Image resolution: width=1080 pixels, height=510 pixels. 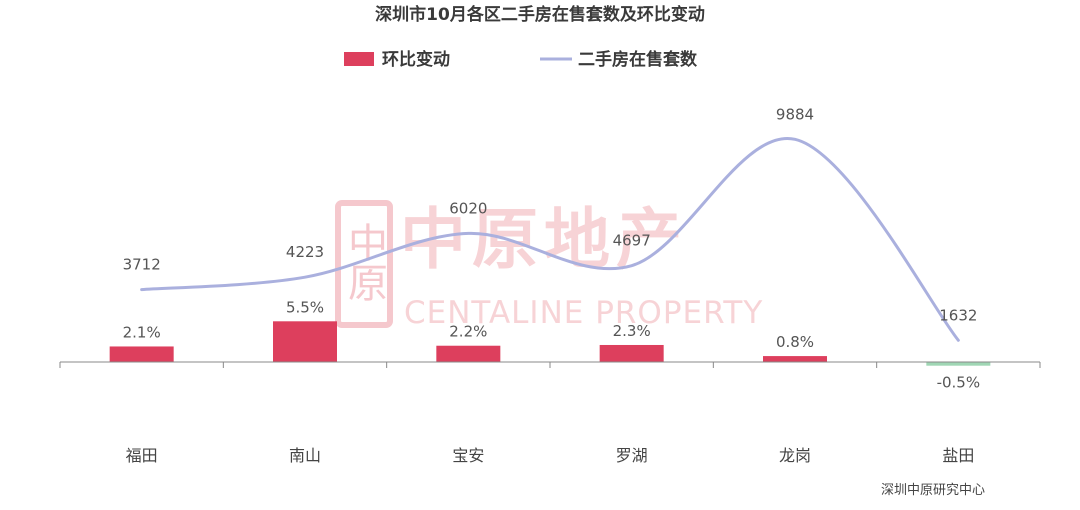 I want to click on line-value-label-5: 1632, so click(x=958, y=315).